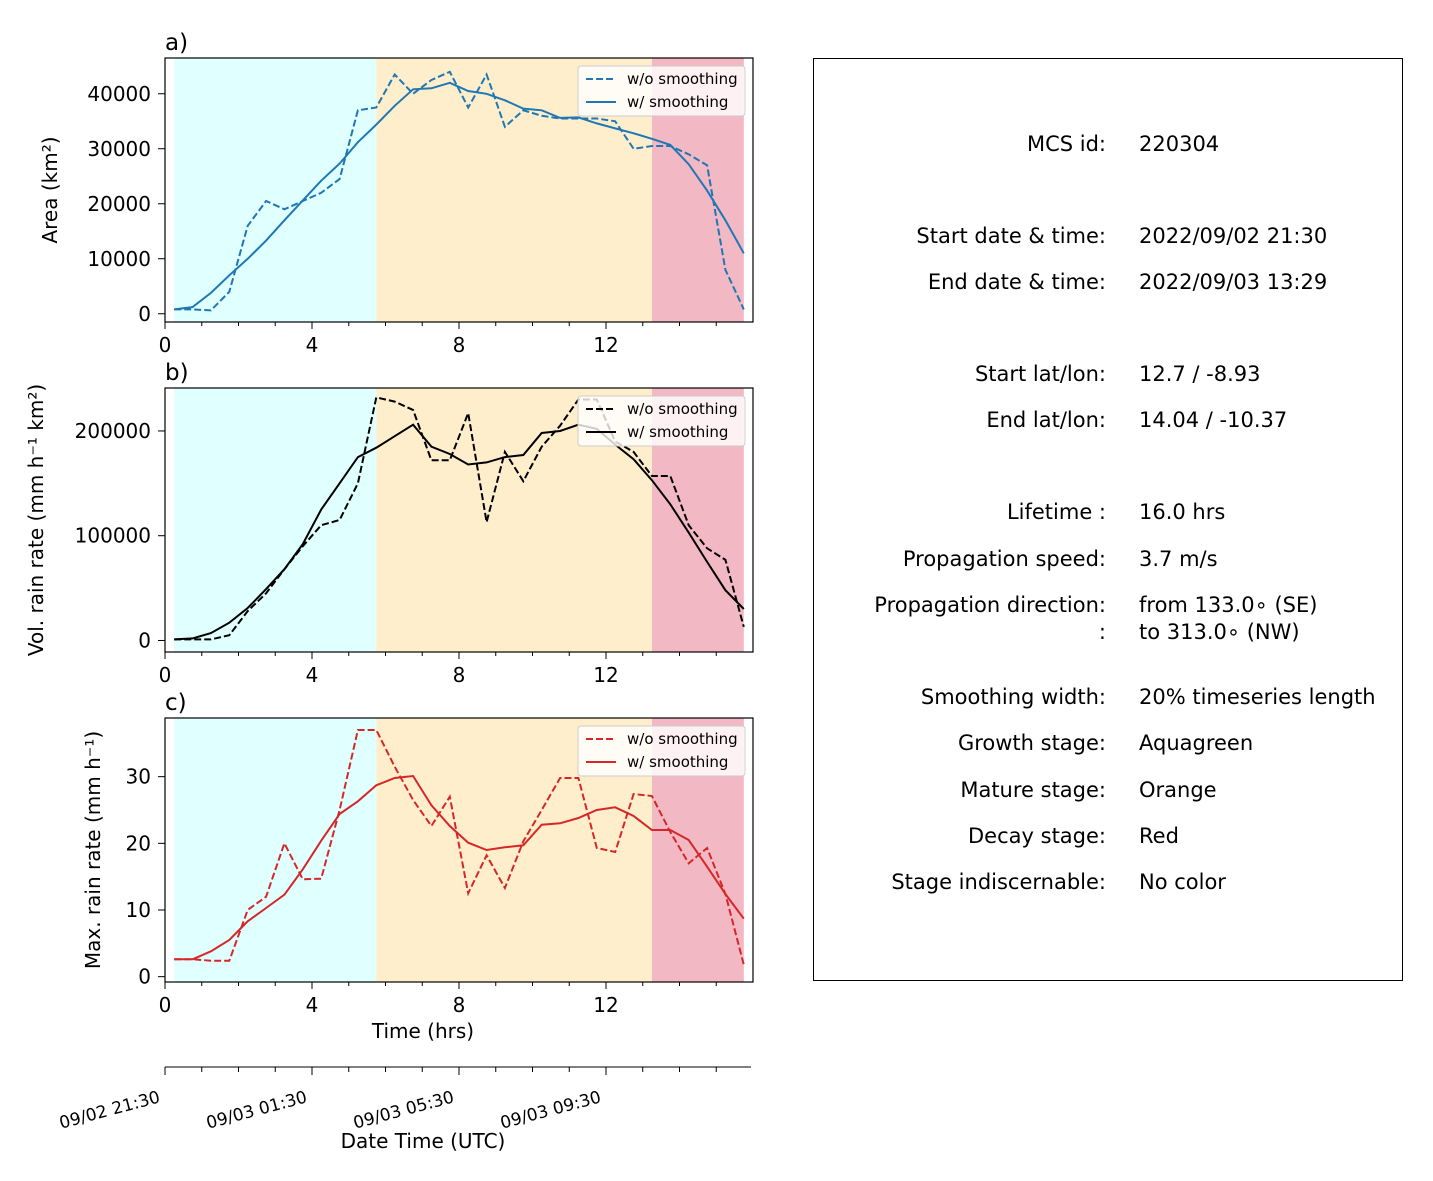 The width and height of the screenshot is (1433, 1181). I want to click on panel-label: a), so click(176, 43).